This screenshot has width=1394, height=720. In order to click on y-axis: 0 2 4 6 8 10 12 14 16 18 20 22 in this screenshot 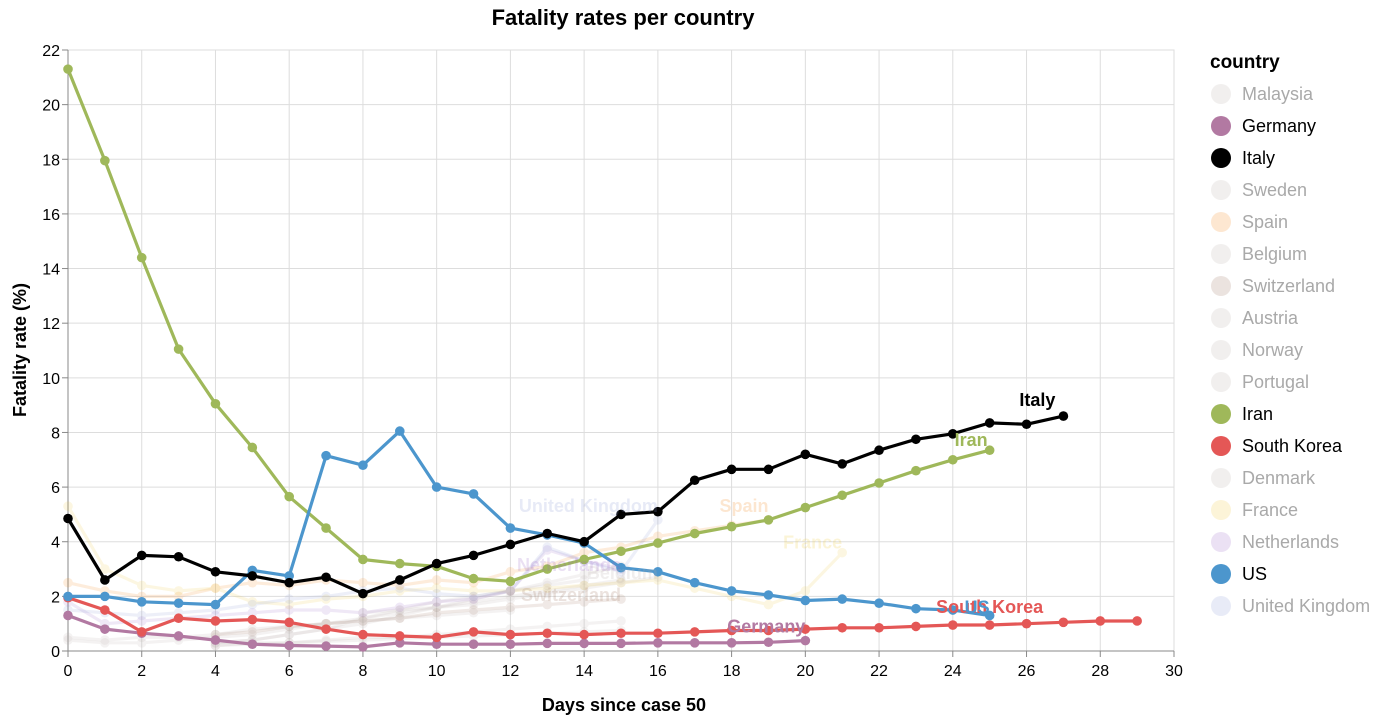, I will do `click(55, 352)`.